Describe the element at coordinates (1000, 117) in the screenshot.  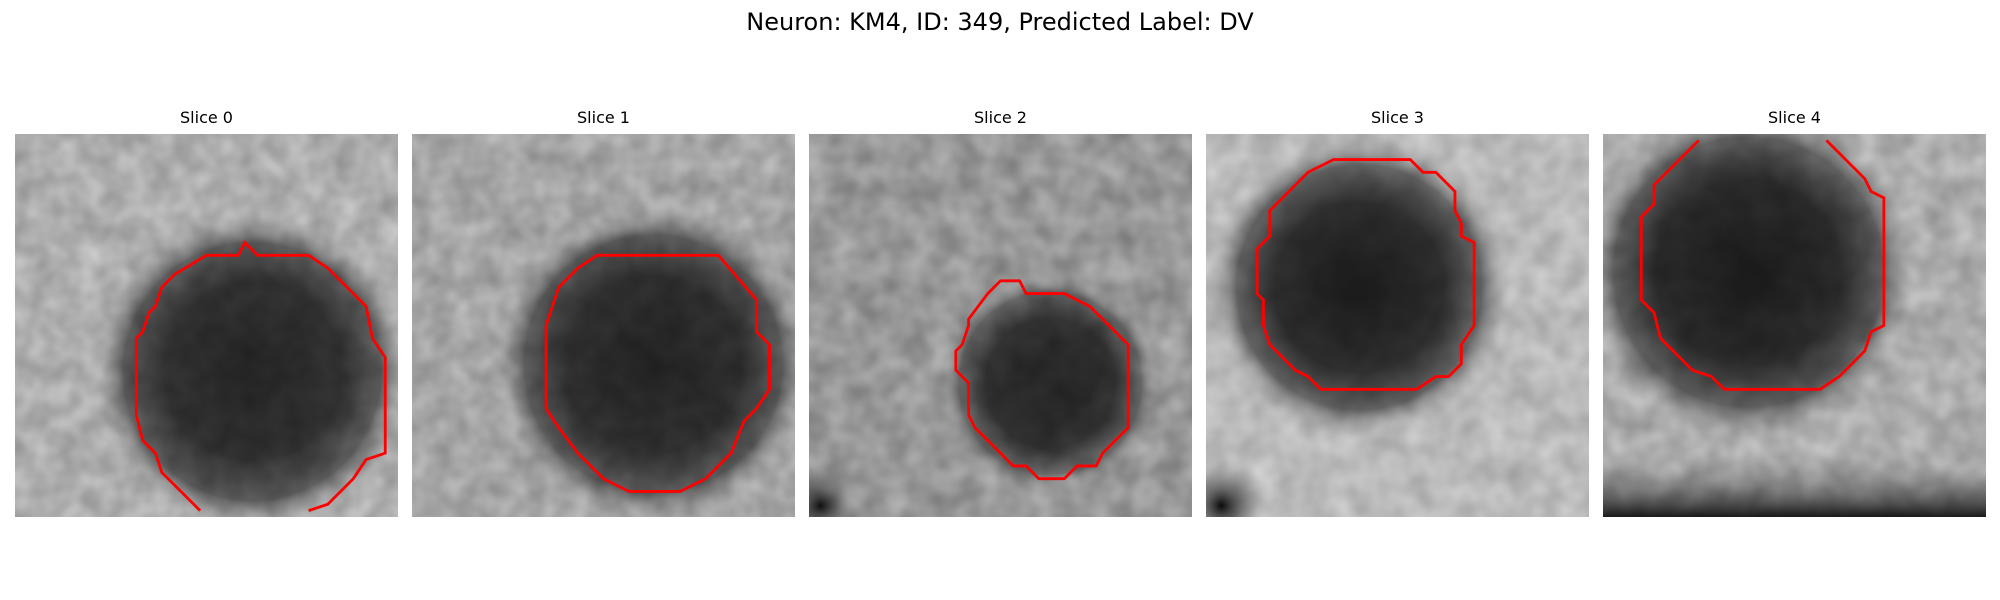
I see `slice-title-2: Slice 2` at that location.